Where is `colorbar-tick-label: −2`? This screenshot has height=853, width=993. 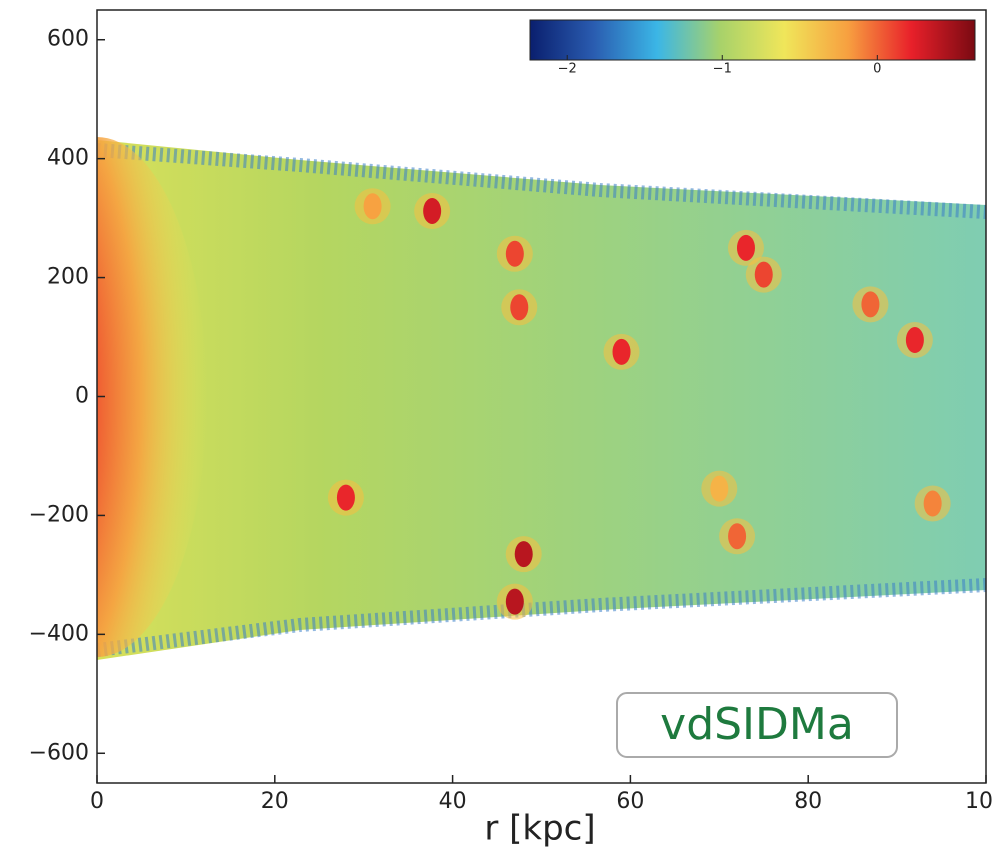 colorbar-tick-label: −2 is located at coordinates (567, 69).